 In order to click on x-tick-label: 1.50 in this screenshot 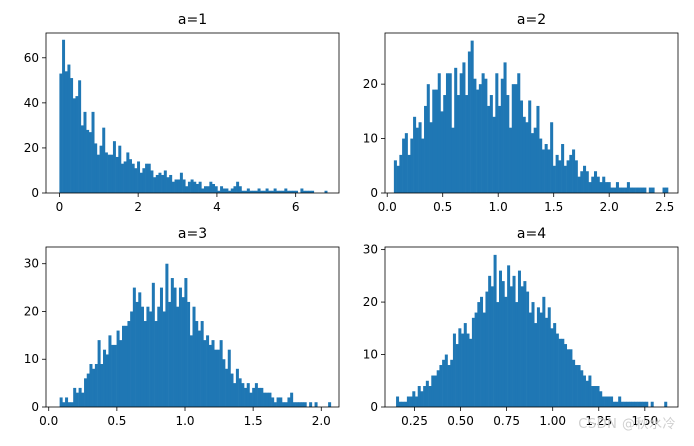, I will do `click(644, 421)`.